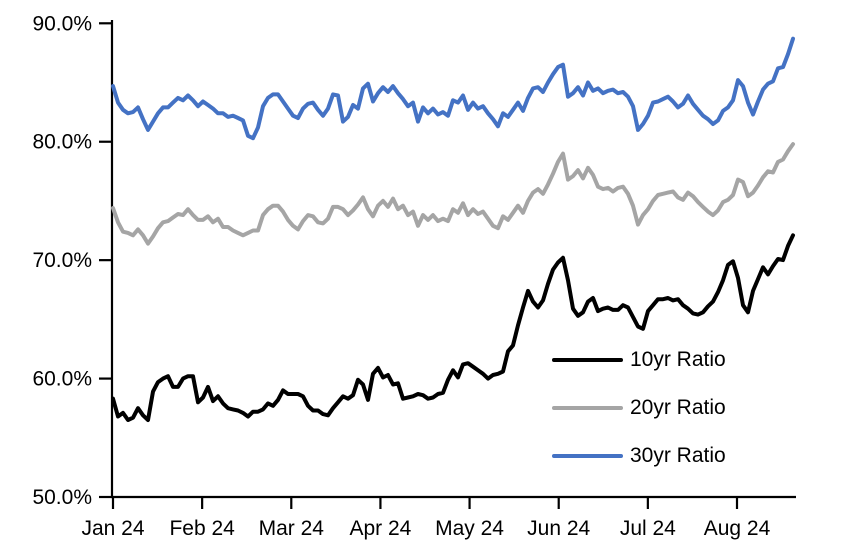 The image size is (852, 551). Describe the element at coordinates (62, 23) in the screenshot. I see `y-axis-tick-label: 90.0%` at that location.